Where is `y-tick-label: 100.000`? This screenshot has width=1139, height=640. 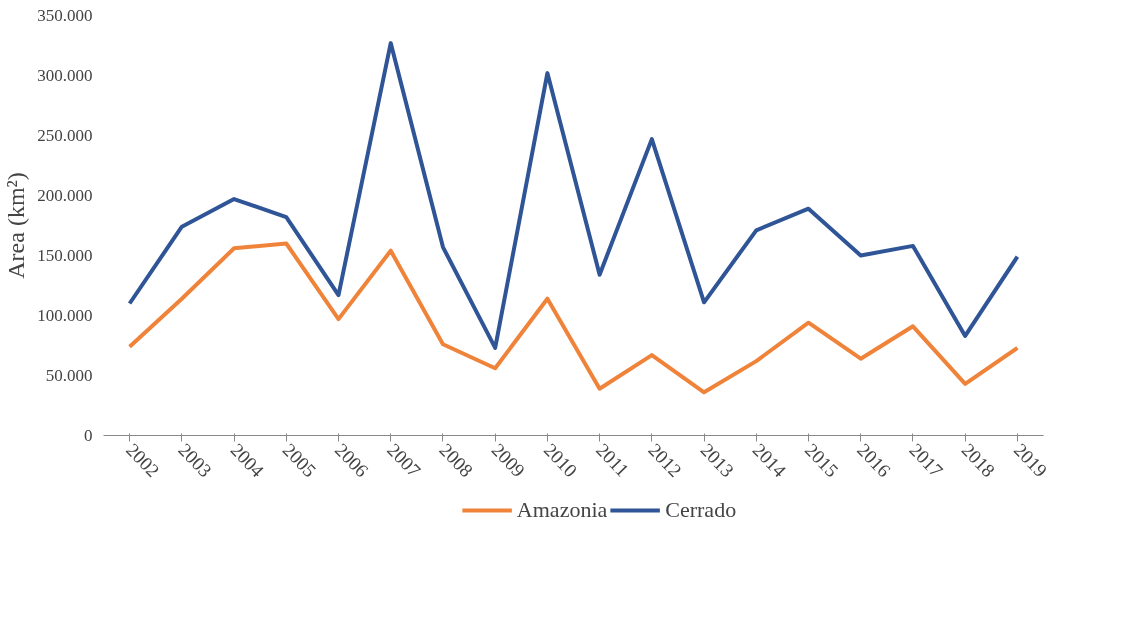
y-tick-label: 100.000 is located at coordinates (65, 315).